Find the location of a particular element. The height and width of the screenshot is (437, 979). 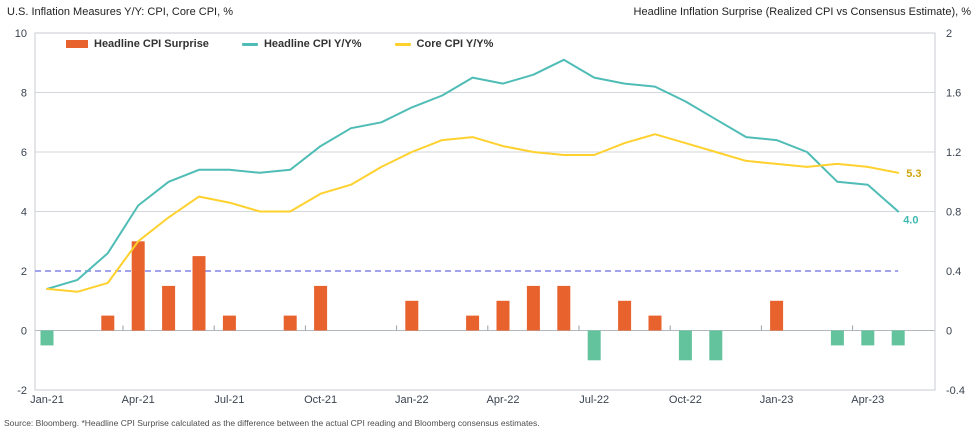

right-axis-tick-label: 0 is located at coordinates (949, 332).